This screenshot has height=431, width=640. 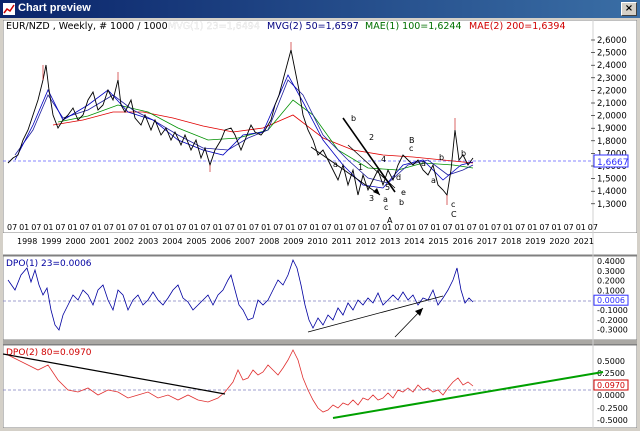 I want to click on date-axis-panel, so click(x=320, y=244).